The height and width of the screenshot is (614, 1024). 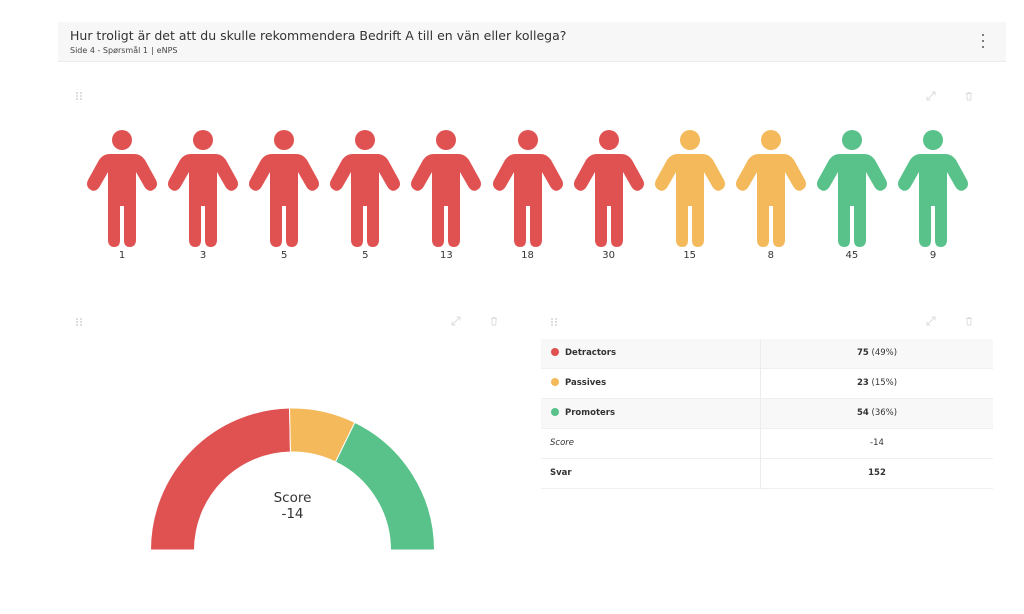 I want to click on stats-percent: (49%), so click(x=884, y=353).